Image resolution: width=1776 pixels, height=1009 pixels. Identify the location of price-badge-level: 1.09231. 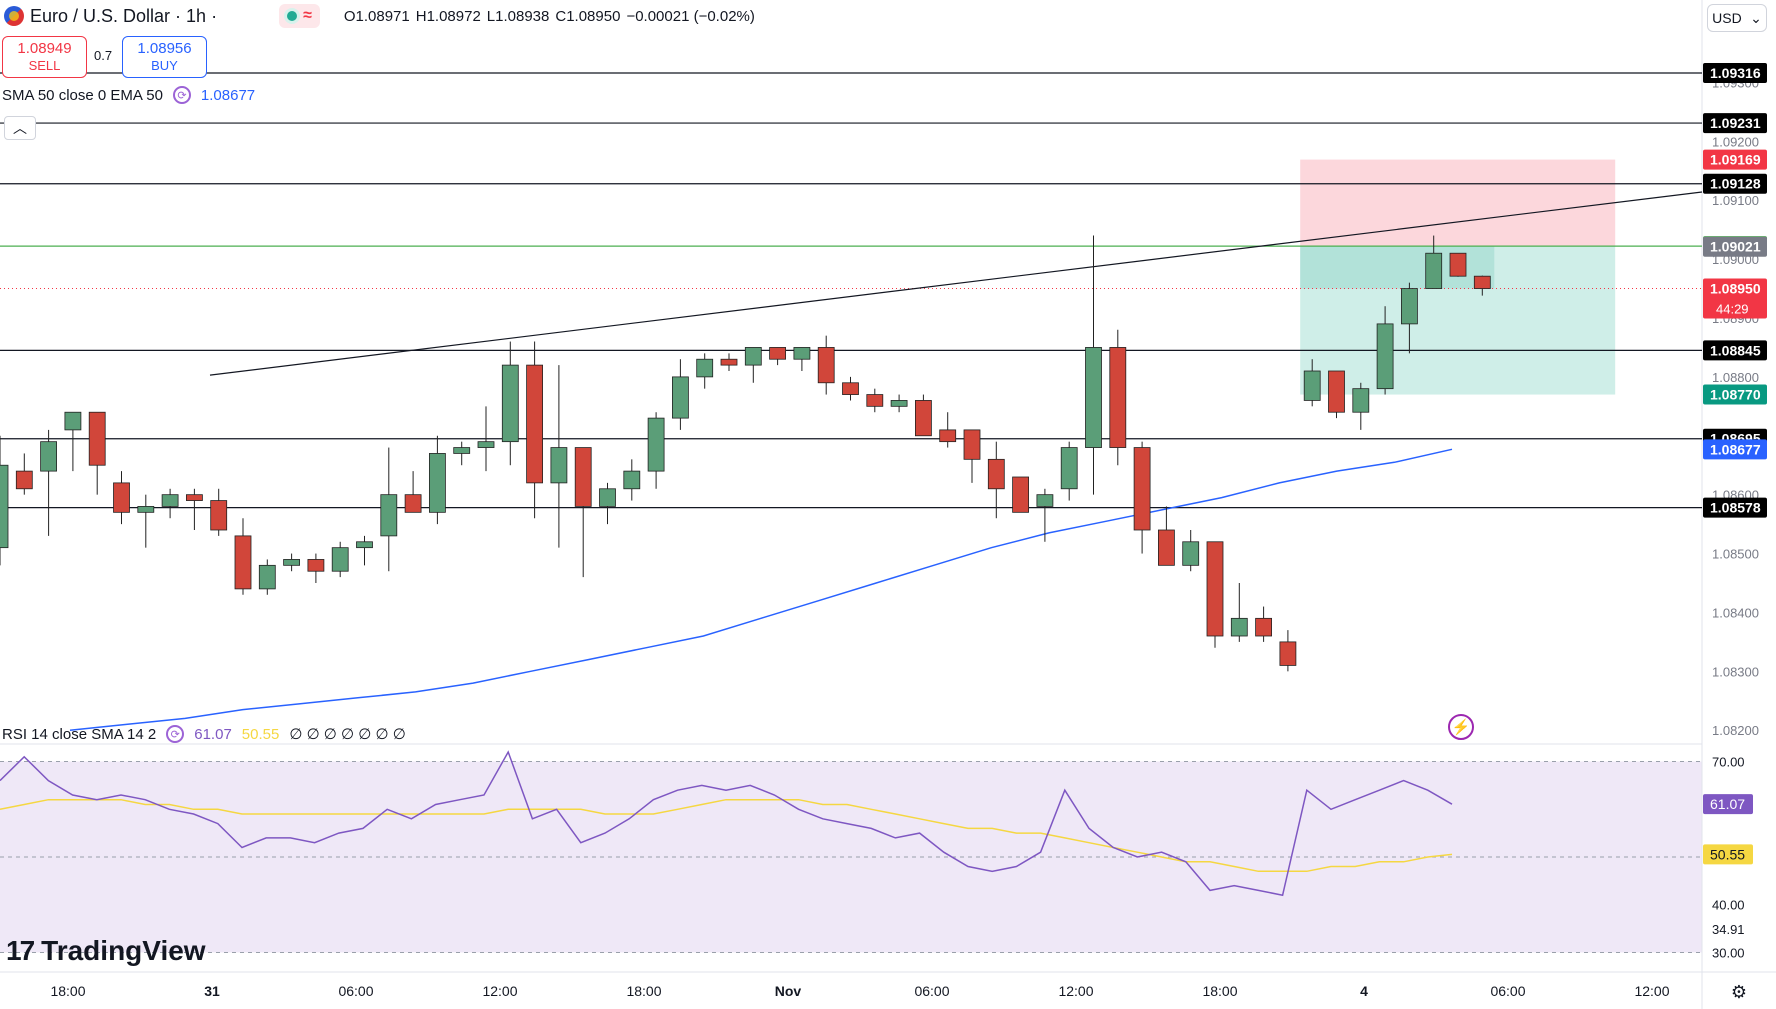
(1735, 123).